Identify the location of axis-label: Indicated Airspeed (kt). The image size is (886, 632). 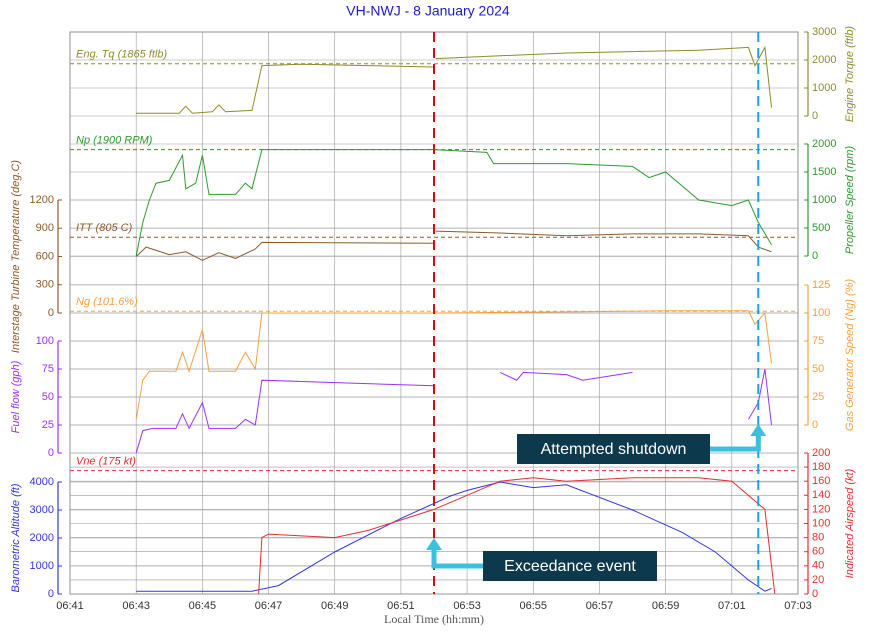
(850, 523).